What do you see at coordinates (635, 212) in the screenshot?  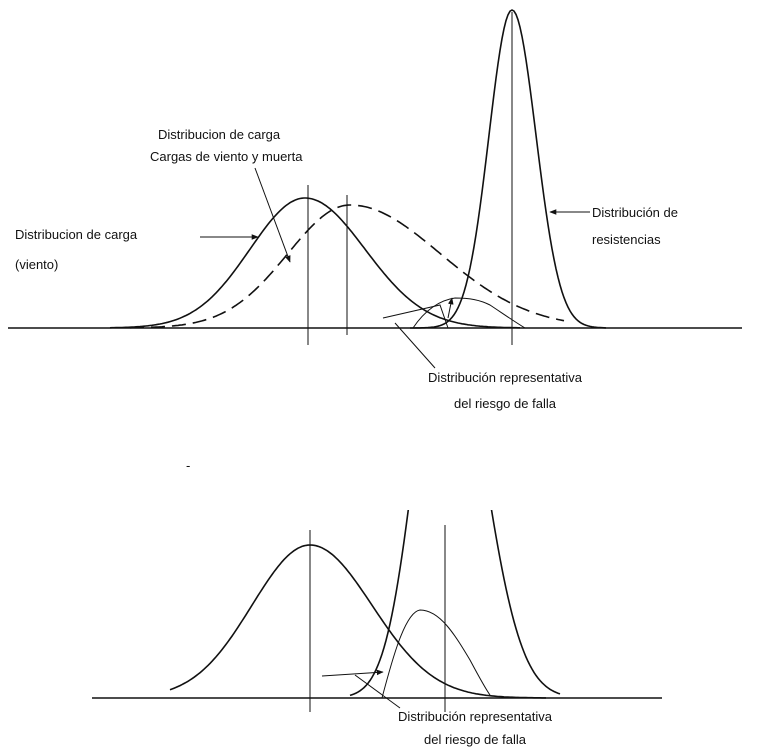 I see `label: Distribución de` at bounding box center [635, 212].